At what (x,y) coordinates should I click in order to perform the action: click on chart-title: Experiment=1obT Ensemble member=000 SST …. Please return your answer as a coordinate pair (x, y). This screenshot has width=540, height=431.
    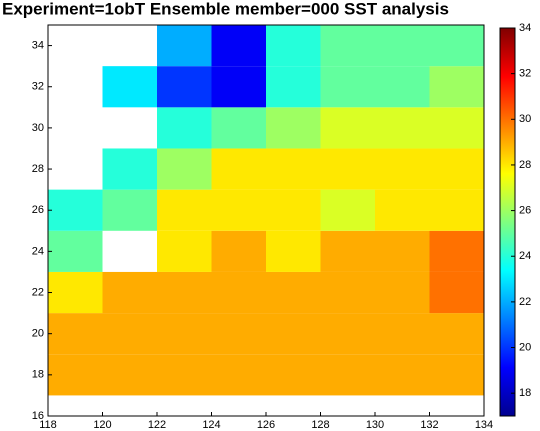
    Looking at the image, I should click on (225, 9).